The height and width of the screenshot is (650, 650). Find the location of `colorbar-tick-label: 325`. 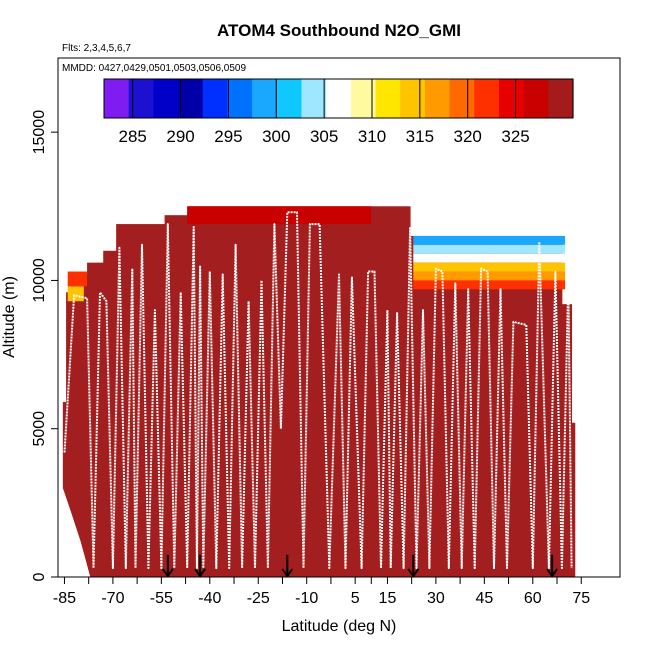

colorbar-tick-label: 325 is located at coordinates (515, 136).